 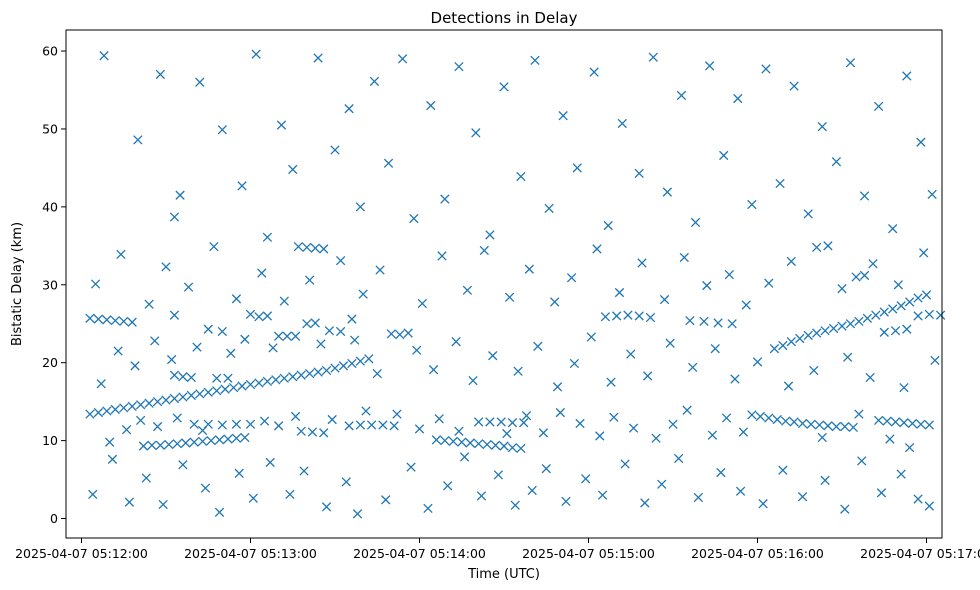 I want to click on chart-title: Detections in Delay, so click(x=504, y=18).